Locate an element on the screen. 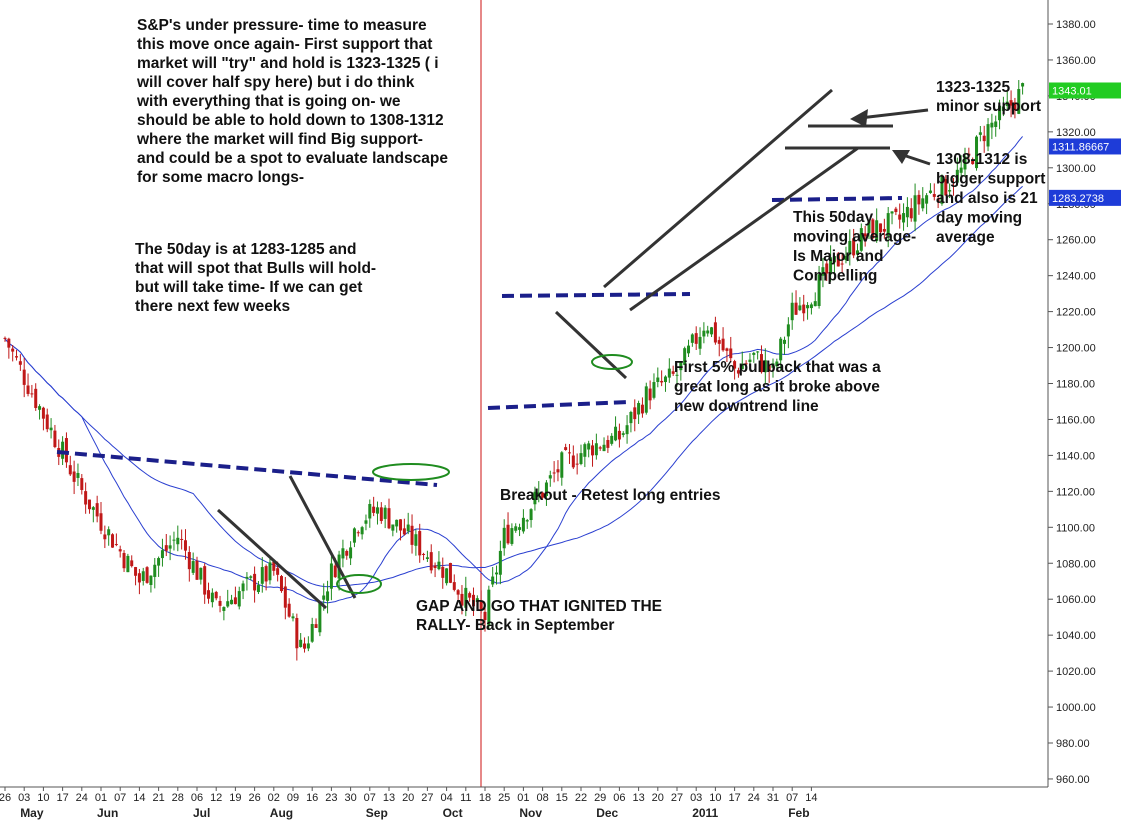 The image size is (1121, 822). x-tick-label: 08 is located at coordinates (542, 798).